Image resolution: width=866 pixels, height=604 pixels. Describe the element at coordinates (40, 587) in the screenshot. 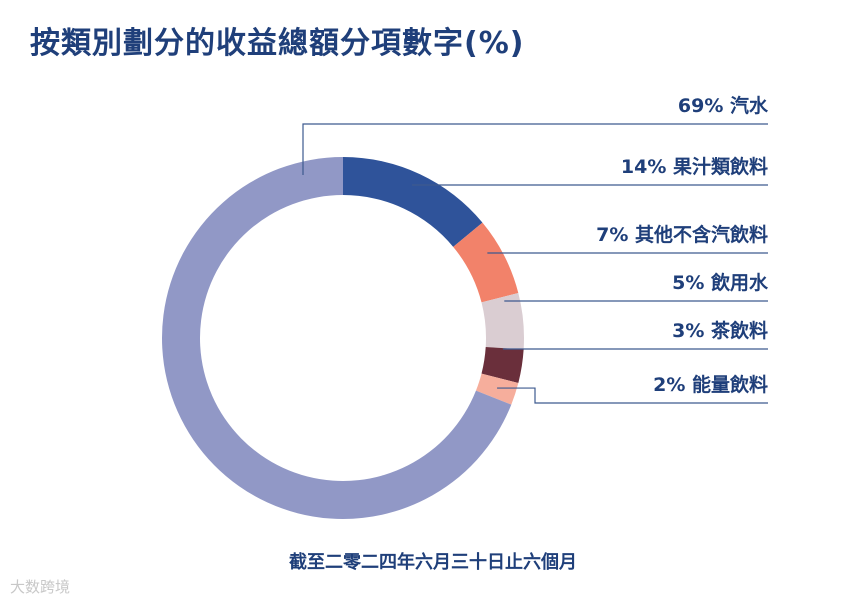

I see `watermark: 大数跨境` at that location.